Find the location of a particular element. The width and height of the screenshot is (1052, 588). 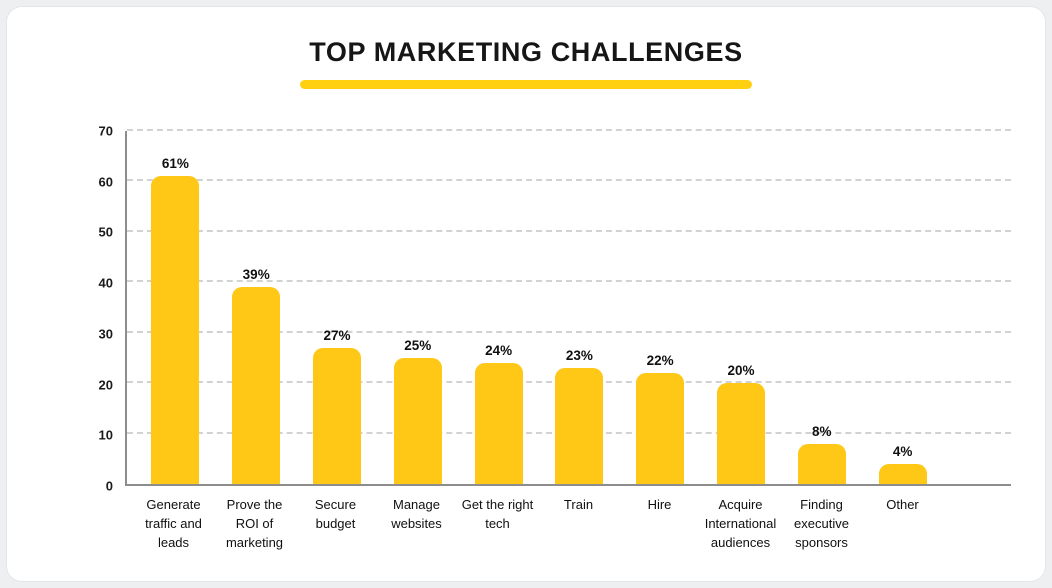

bar-value-label: 24% is located at coordinates (499, 350).